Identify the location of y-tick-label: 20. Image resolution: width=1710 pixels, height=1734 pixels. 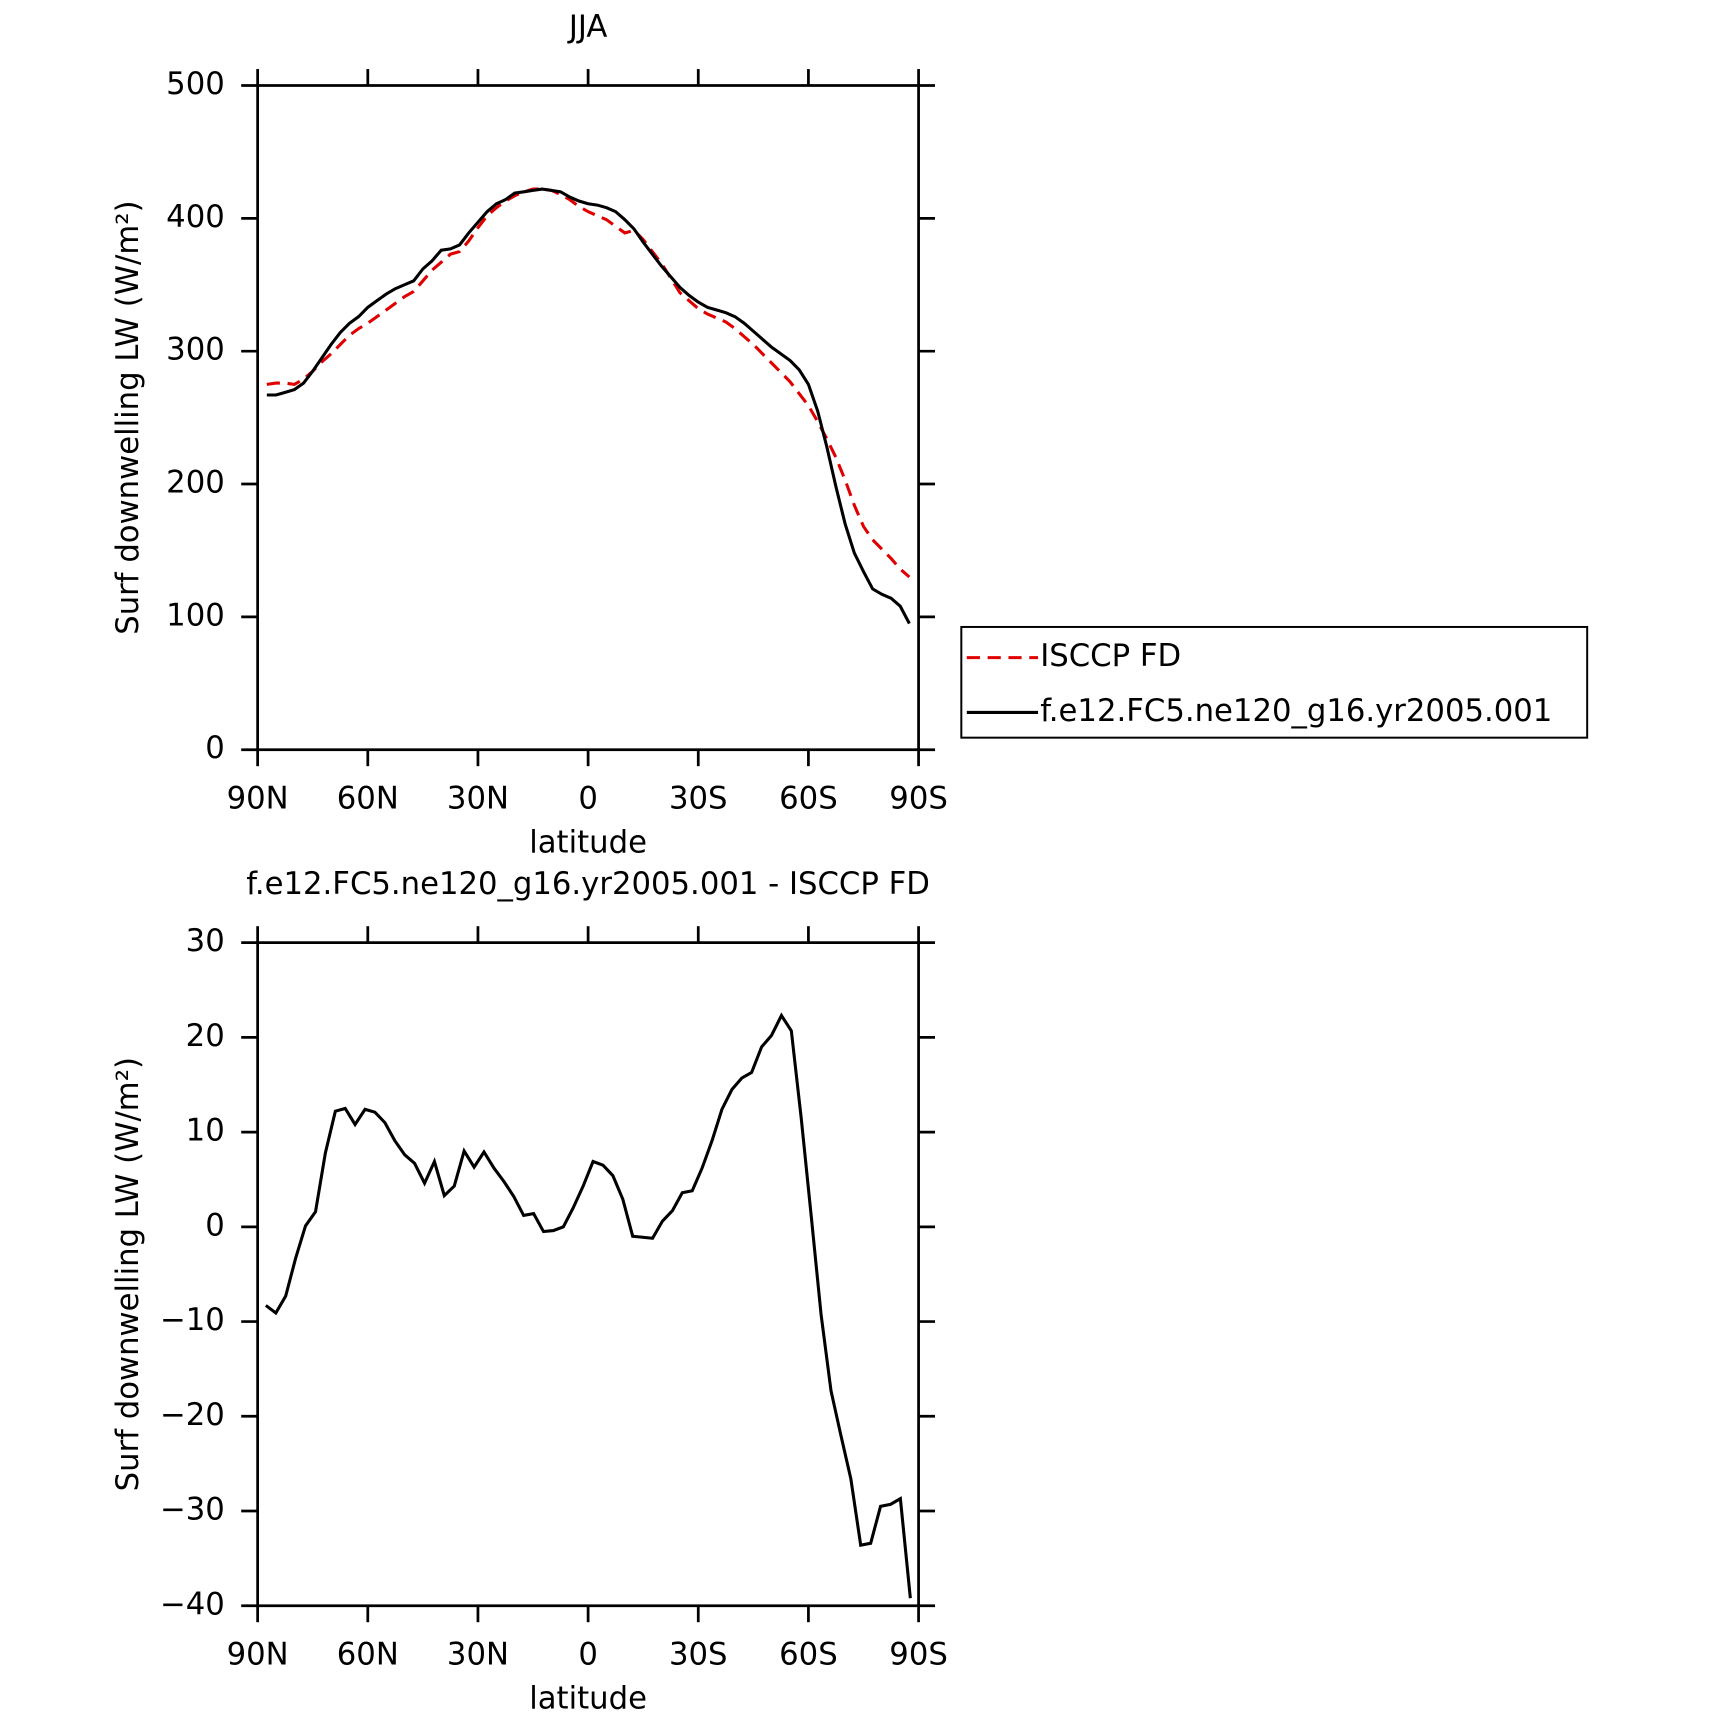
(205, 1036).